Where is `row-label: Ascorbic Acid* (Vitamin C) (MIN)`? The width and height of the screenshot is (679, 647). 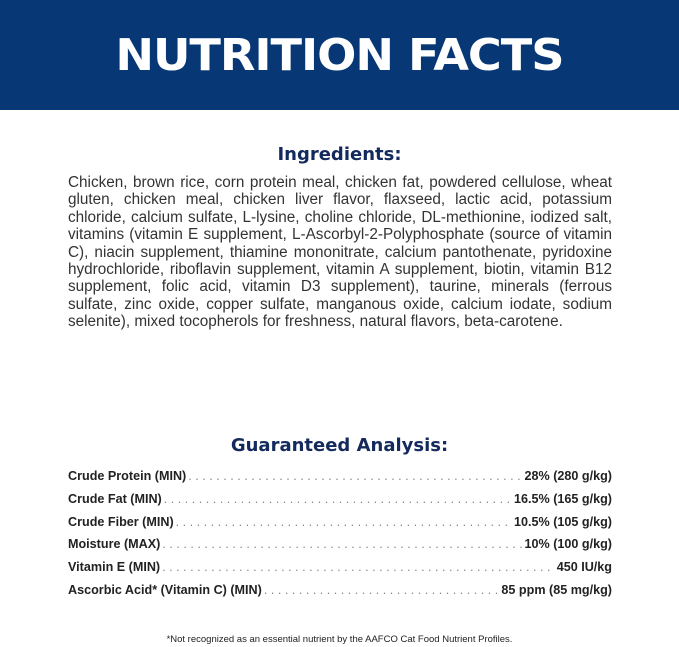 row-label: Ascorbic Acid* (Vitamin C) (MIN) is located at coordinates (165, 589).